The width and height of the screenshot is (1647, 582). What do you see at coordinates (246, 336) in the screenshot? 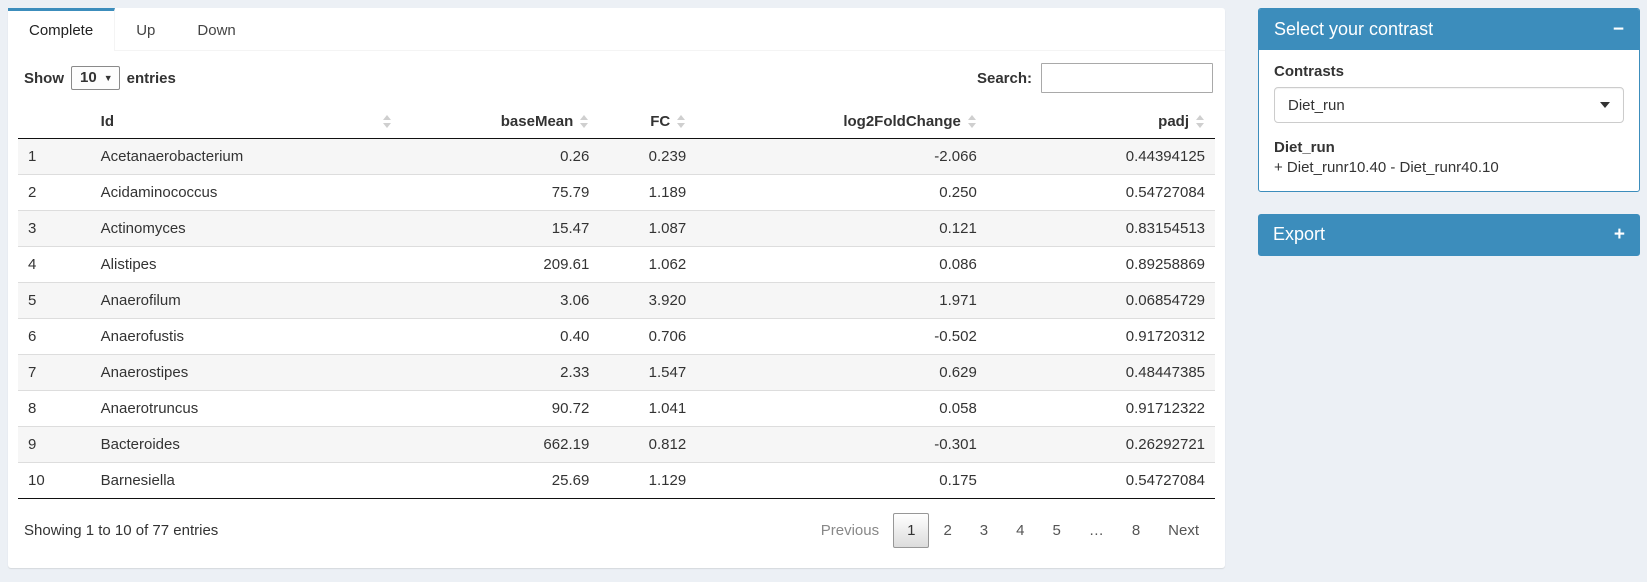
I see `cell-id: Anaerofustis` at bounding box center [246, 336].